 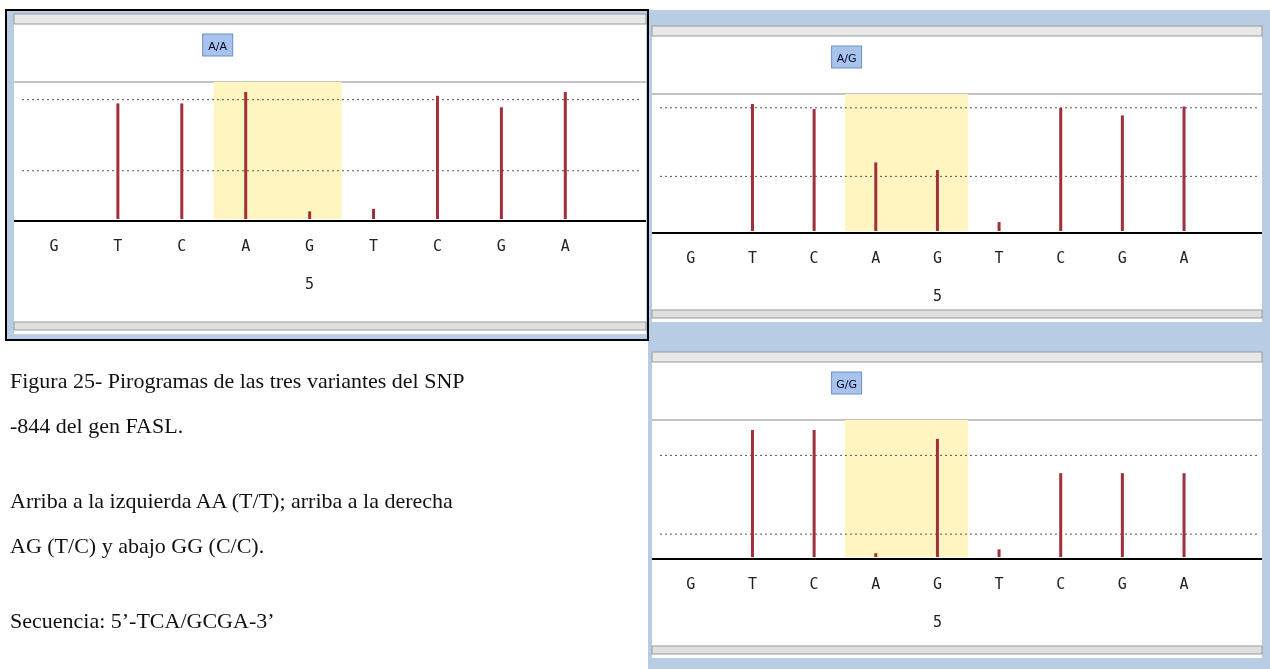 I want to click on text: Figura 25- Pirogramas de las tres variantes del SNP -844 del gen FASL., so click(x=237, y=403).